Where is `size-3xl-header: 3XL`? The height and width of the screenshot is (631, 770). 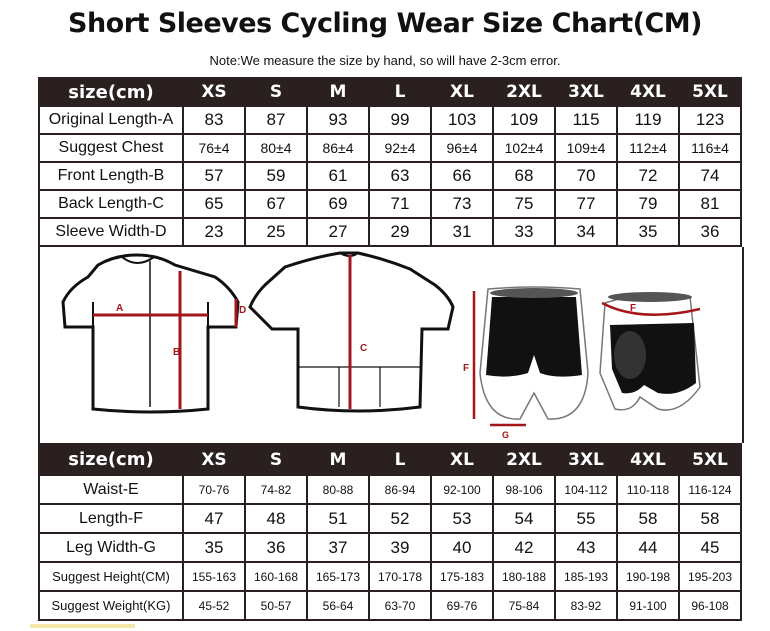
size-3xl-header: 3XL is located at coordinates (586, 459).